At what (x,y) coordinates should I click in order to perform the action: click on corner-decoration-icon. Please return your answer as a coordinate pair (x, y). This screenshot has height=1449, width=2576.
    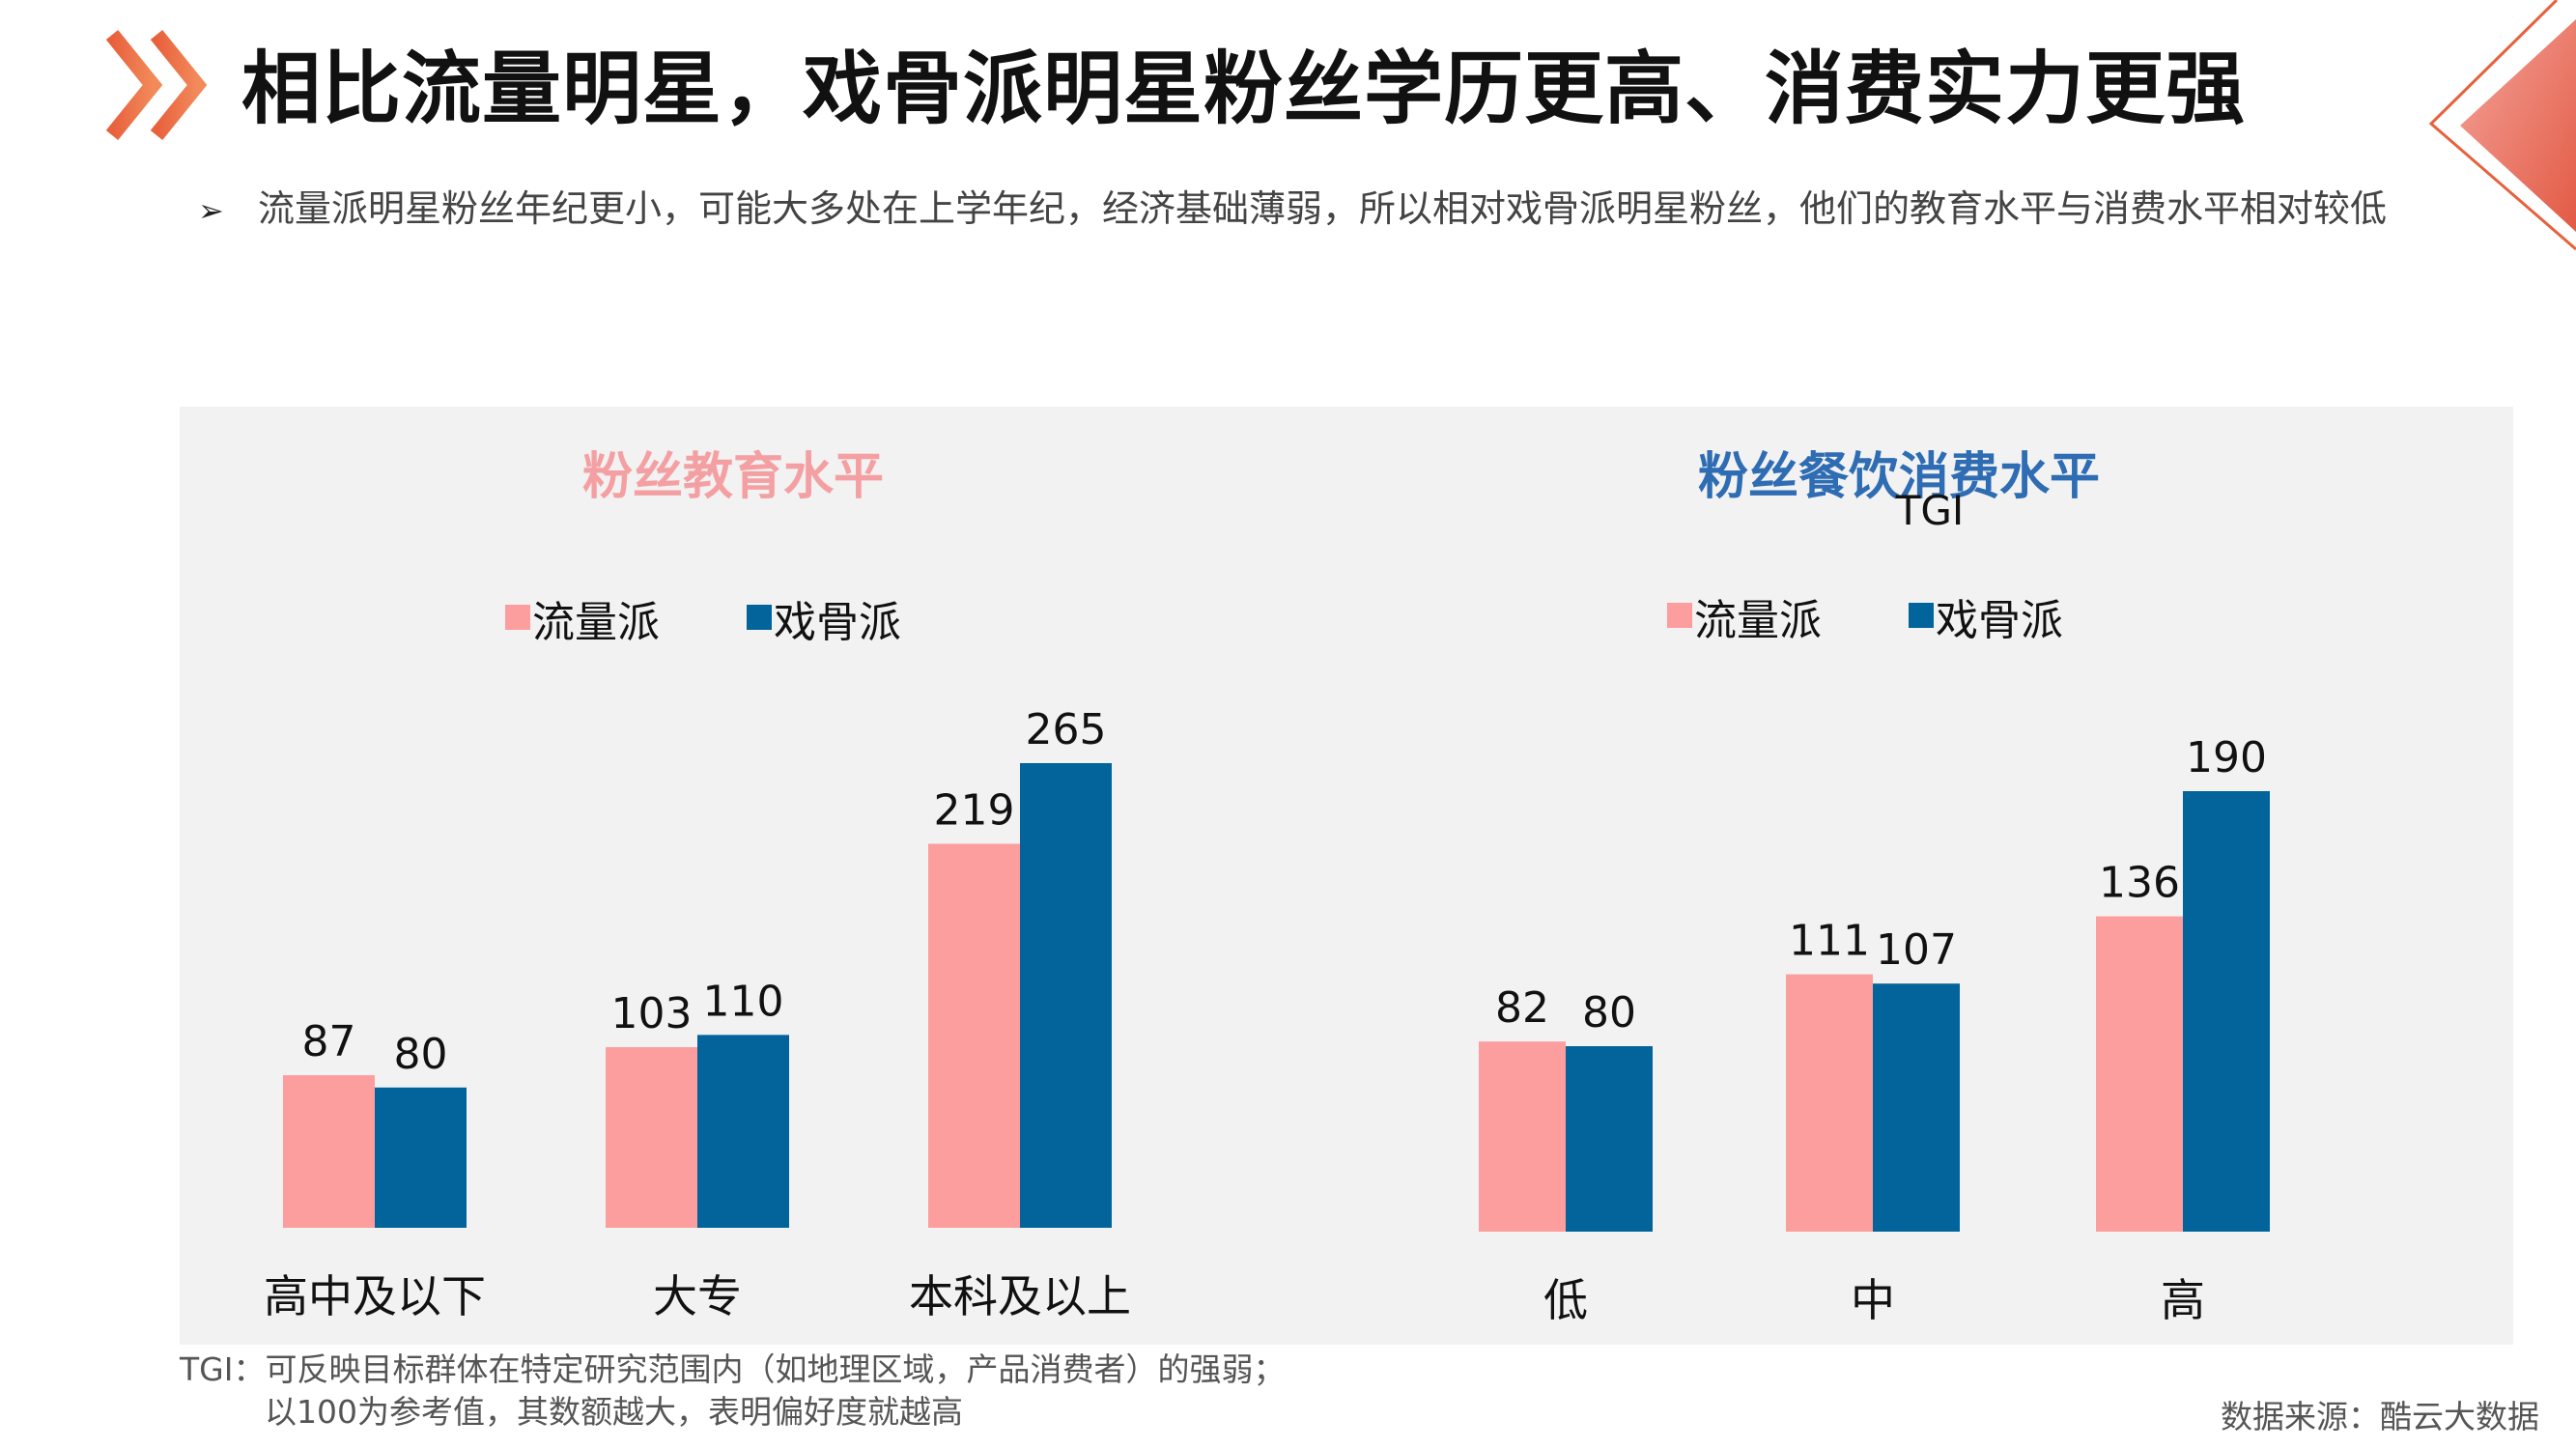
    Looking at the image, I should click on (2502, 125).